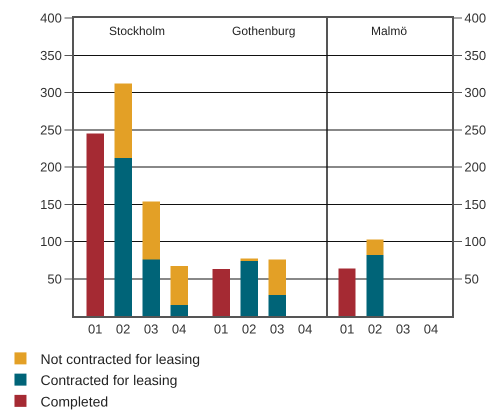 This screenshot has height=417, width=486. Describe the element at coordinates (120, 358) in the screenshot. I see `legend-label: Not contracted for leasing` at that location.